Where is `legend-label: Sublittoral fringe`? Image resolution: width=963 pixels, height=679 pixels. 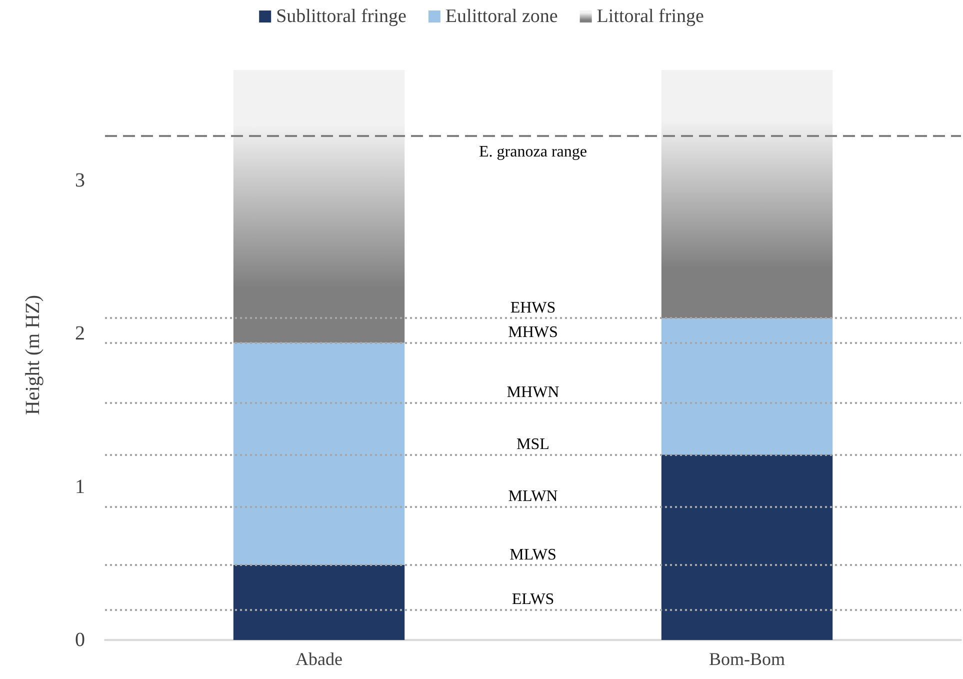
legend-label: Sublittoral fringe is located at coordinates (341, 16).